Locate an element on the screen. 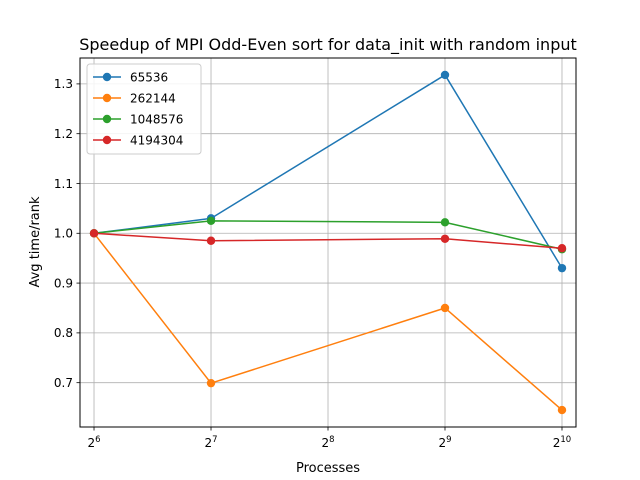  x-tick-exponent: 6 is located at coordinates (97, 440).